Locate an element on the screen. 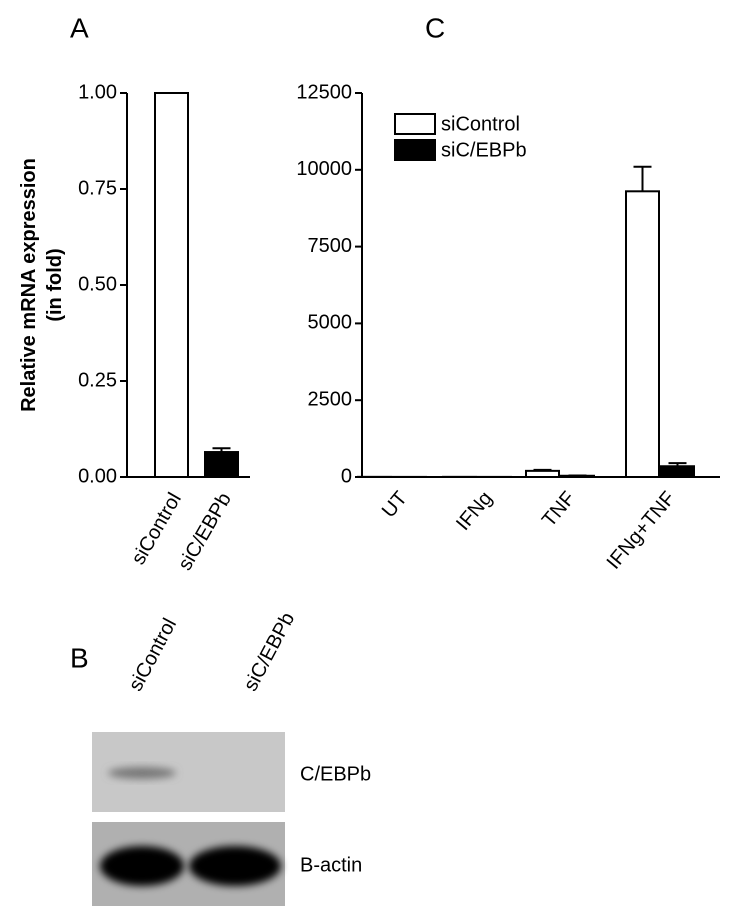  x-tick-label: TNF is located at coordinates (559, 509).